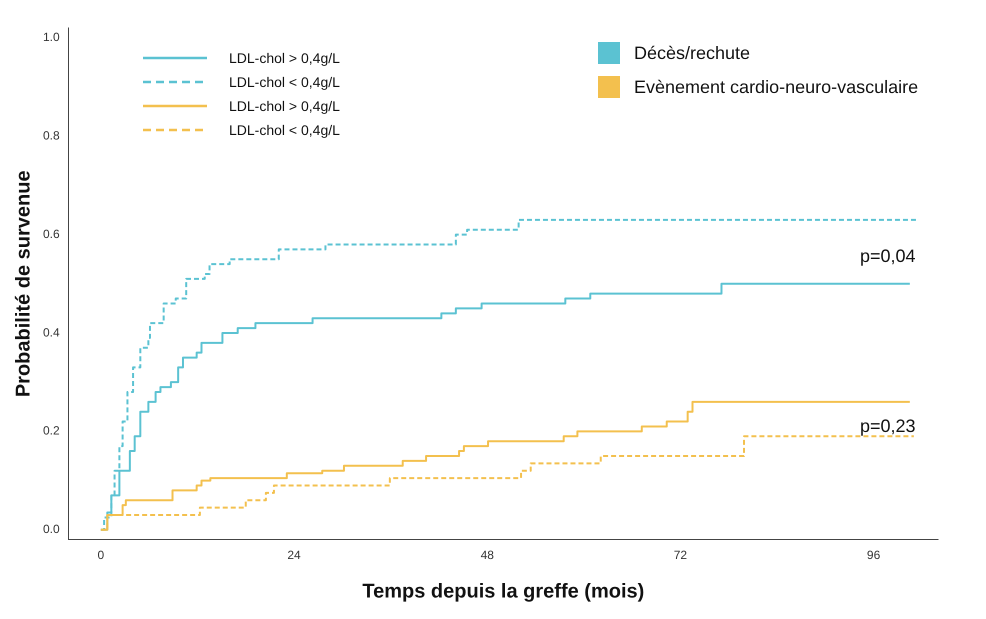  What do you see at coordinates (873, 555) in the screenshot?
I see `x-tick-label: 96` at bounding box center [873, 555].